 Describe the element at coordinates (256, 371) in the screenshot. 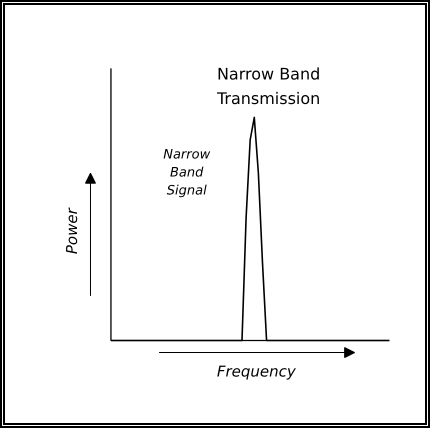

I see `x-axis-title: Frequency` at that location.